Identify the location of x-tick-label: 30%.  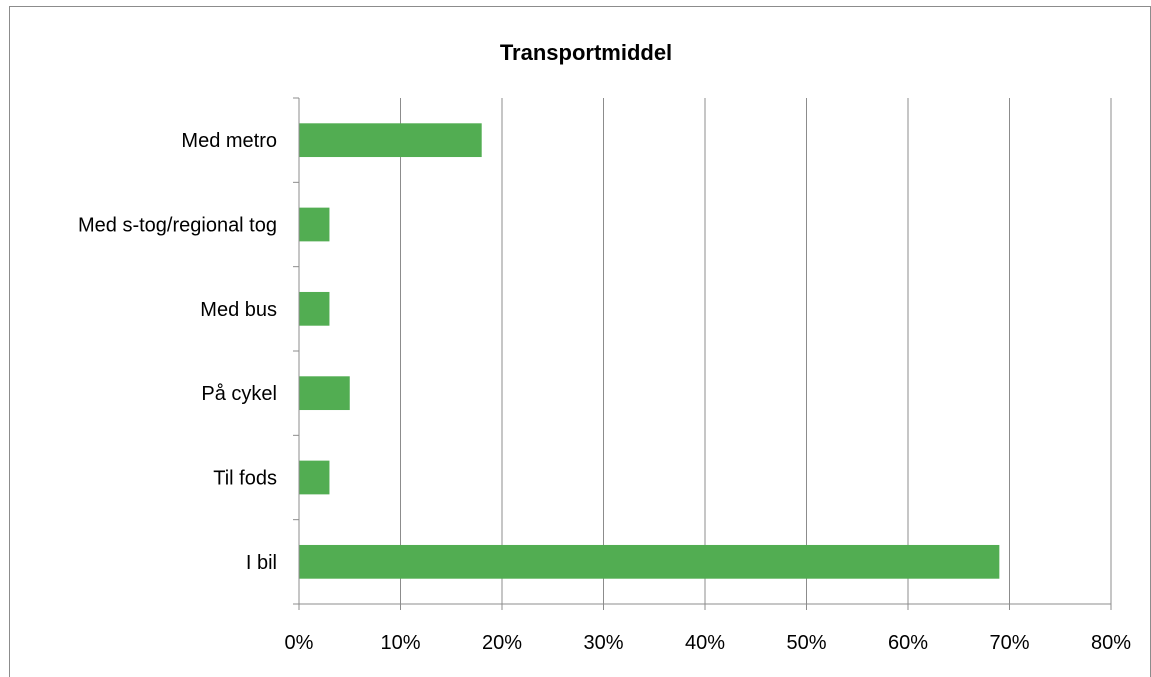
(603, 643).